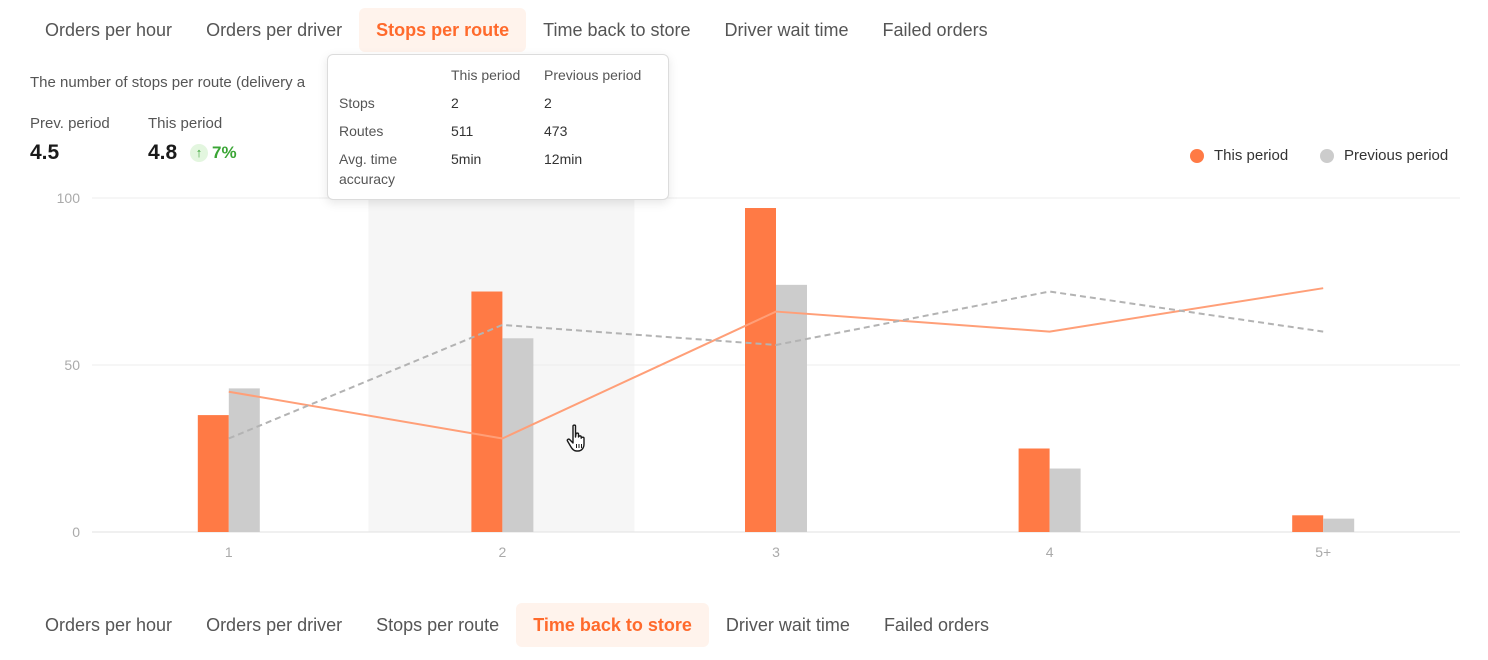 Image resolution: width=1488 pixels, height=660 pixels. What do you see at coordinates (70, 123) in the screenshot?
I see `prev-period-label: Prev. period` at bounding box center [70, 123].